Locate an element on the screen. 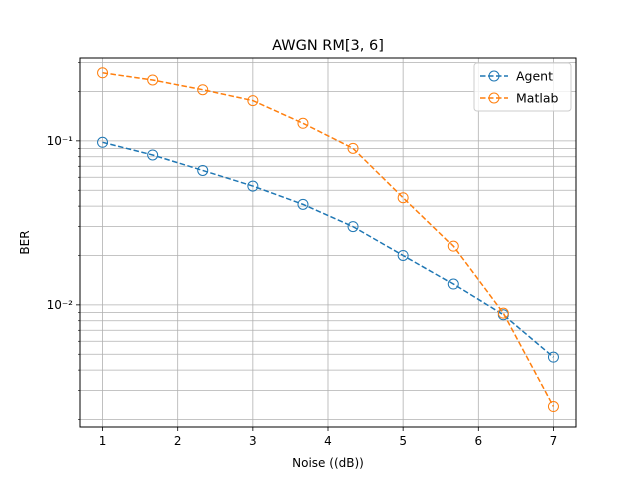  y-tick-label: 10⁻¹ is located at coordinates (60, 141).